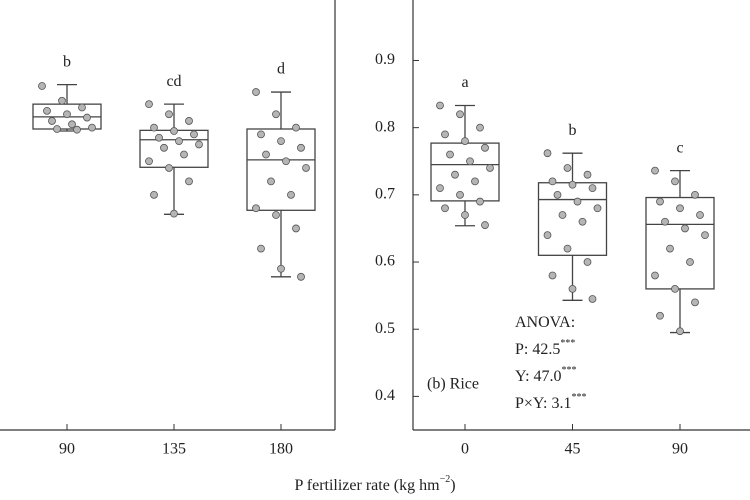  Describe the element at coordinates (573, 130) in the screenshot. I see `significance-letter: b` at that location.